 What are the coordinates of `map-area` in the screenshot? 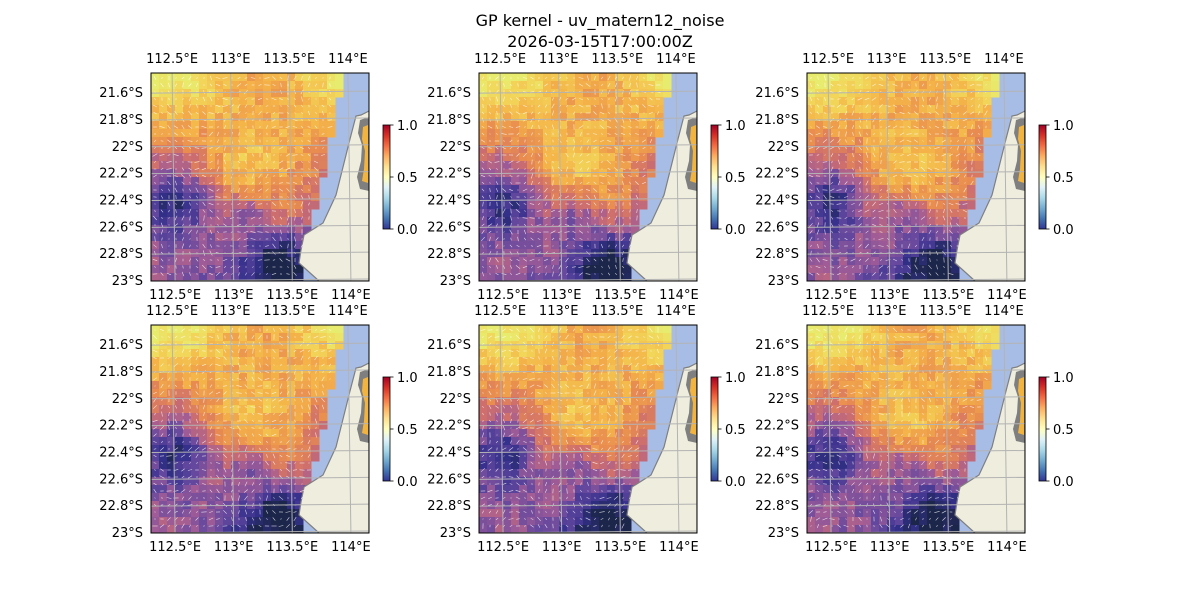 It's located at (260, 429).